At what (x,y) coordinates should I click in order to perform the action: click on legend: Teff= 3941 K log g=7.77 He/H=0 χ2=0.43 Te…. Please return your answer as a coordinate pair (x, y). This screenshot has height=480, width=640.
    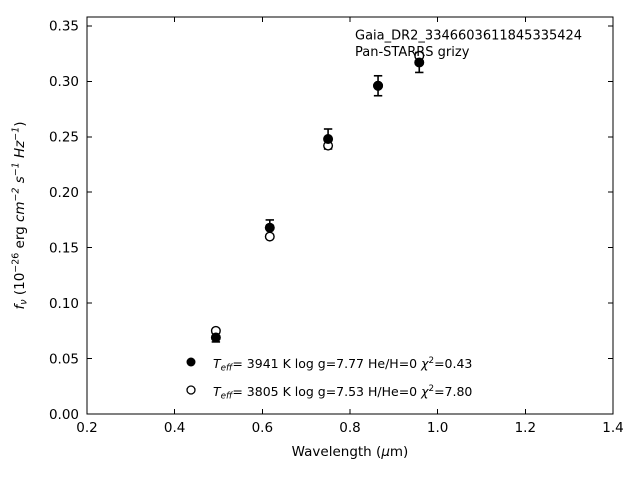
    Looking at the image, I should click on (329, 378).